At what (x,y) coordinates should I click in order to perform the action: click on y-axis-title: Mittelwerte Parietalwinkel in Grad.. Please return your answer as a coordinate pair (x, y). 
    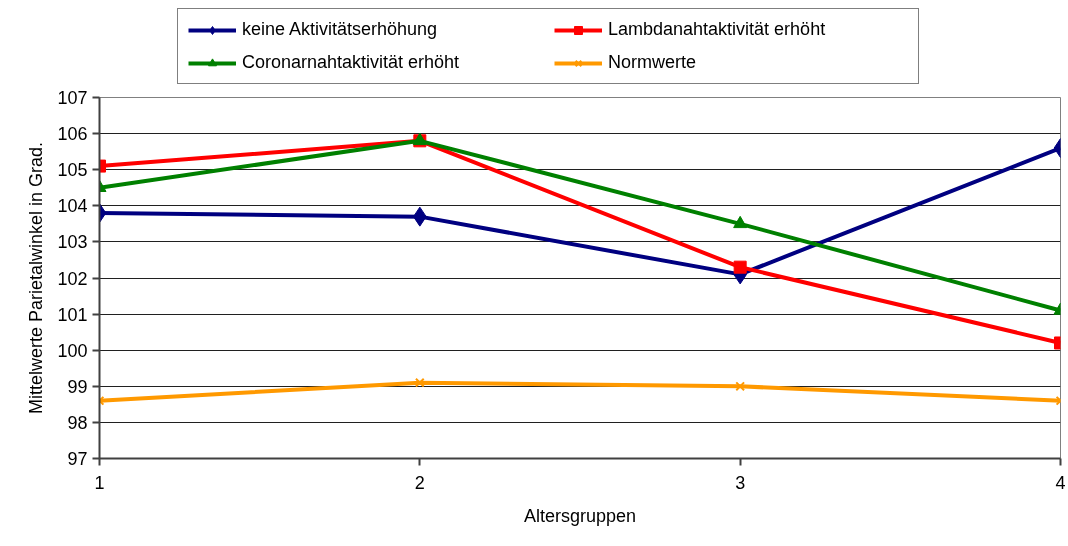
    Looking at the image, I should click on (36, 278).